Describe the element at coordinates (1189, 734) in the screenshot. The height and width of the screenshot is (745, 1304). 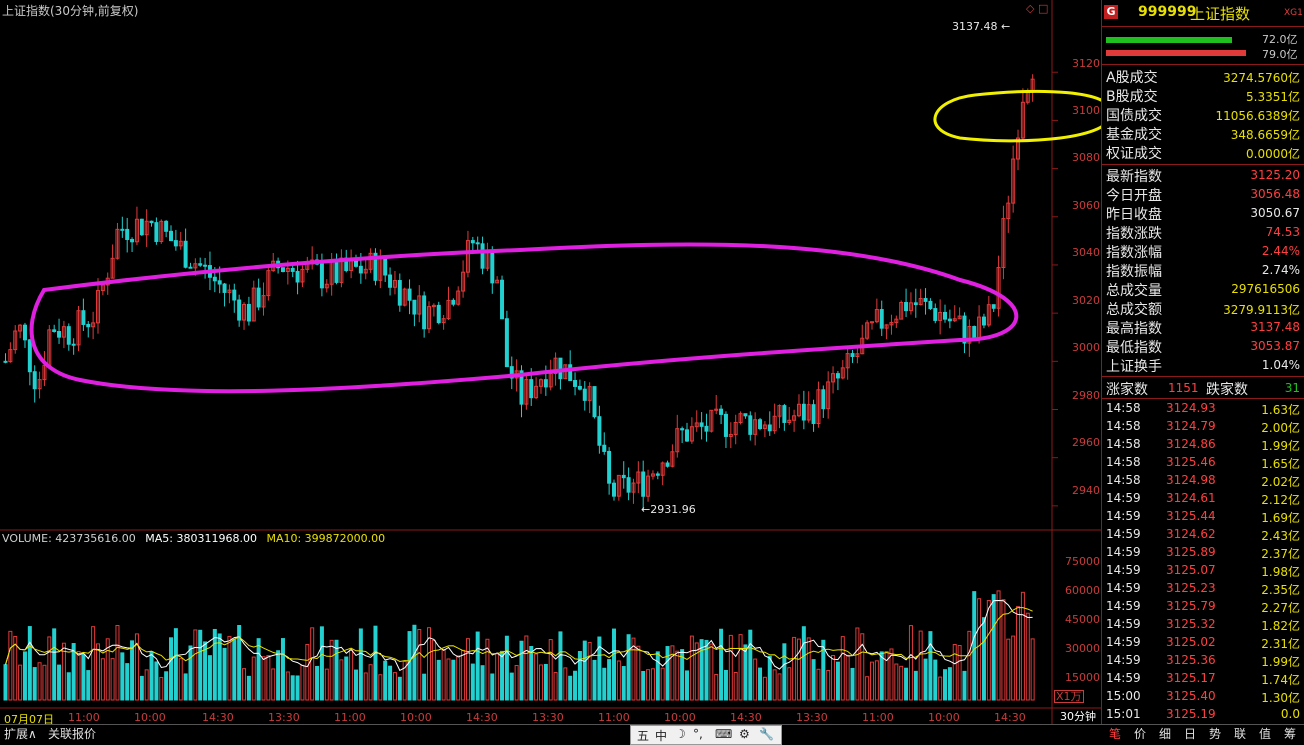
I see `panel-tab: 日` at that location.